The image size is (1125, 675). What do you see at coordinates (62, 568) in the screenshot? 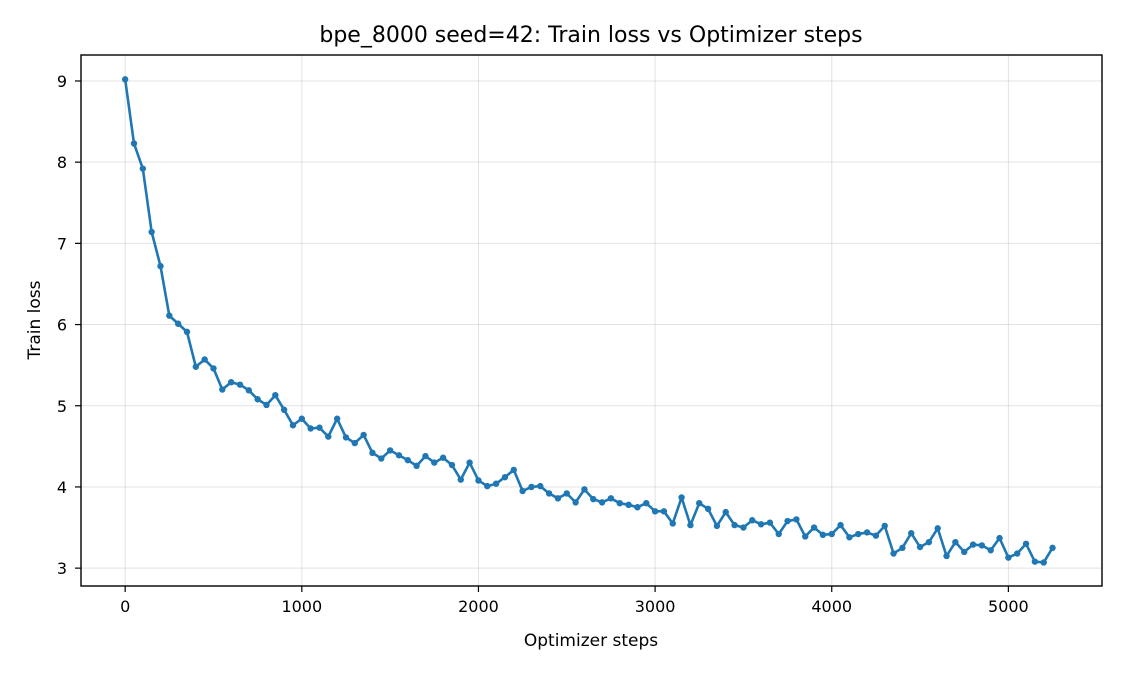
I see `y-tick-label: 3` at bounding box center [62, 568].